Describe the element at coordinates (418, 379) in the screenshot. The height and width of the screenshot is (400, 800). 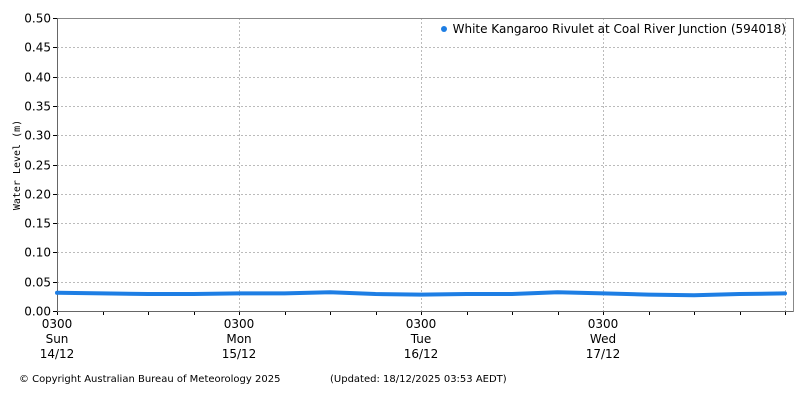
I see `updated-timestamp: (Updated: 18/12/2025 03:53 AEDT)` at that location.